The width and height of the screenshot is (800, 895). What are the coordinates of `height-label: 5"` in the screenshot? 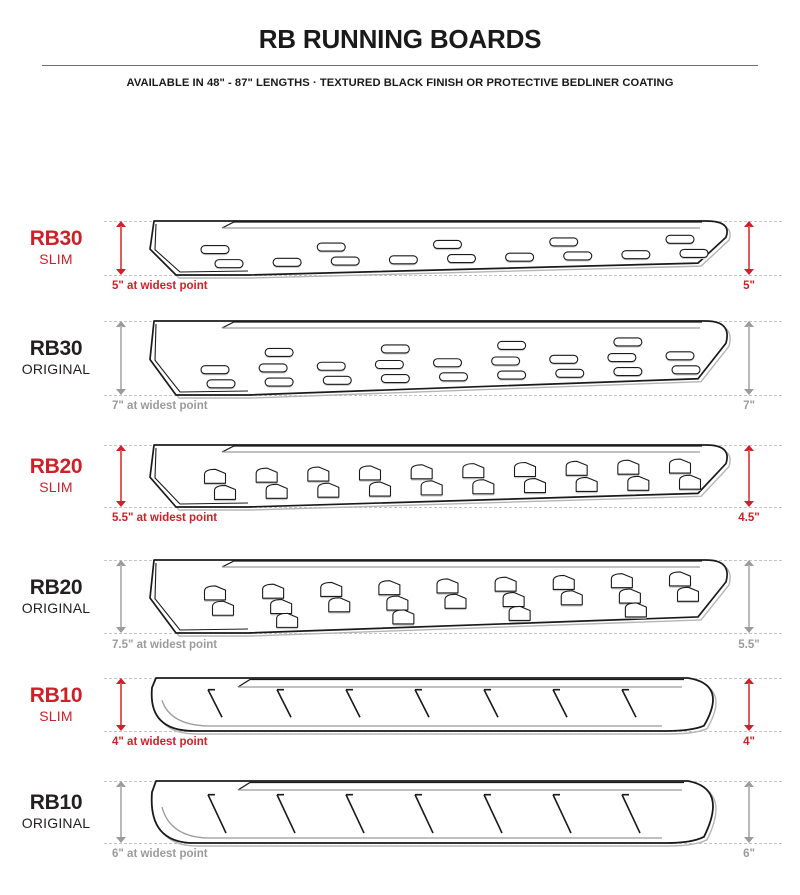 It's located at (749, 286).